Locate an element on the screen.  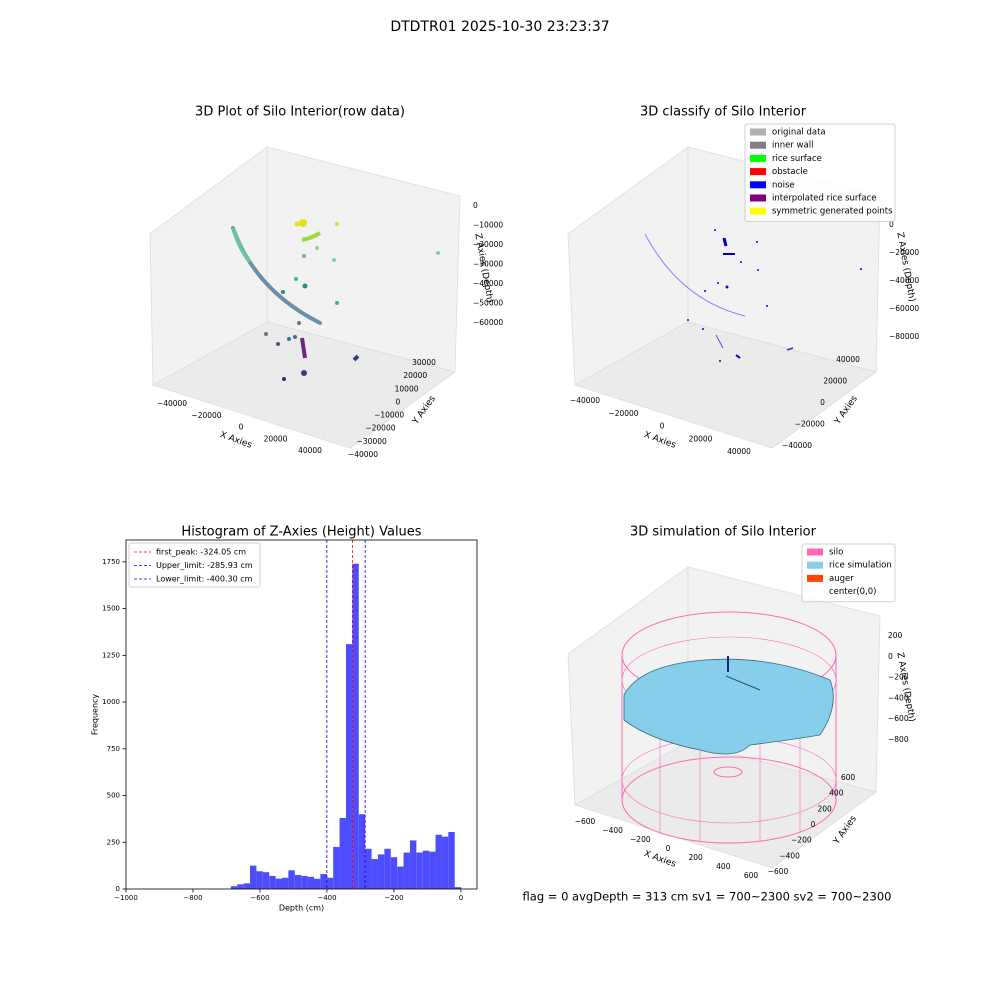
figure-title: DTDTR01 2025-10-30 23:23:37 is located at coordinates (499, 27).